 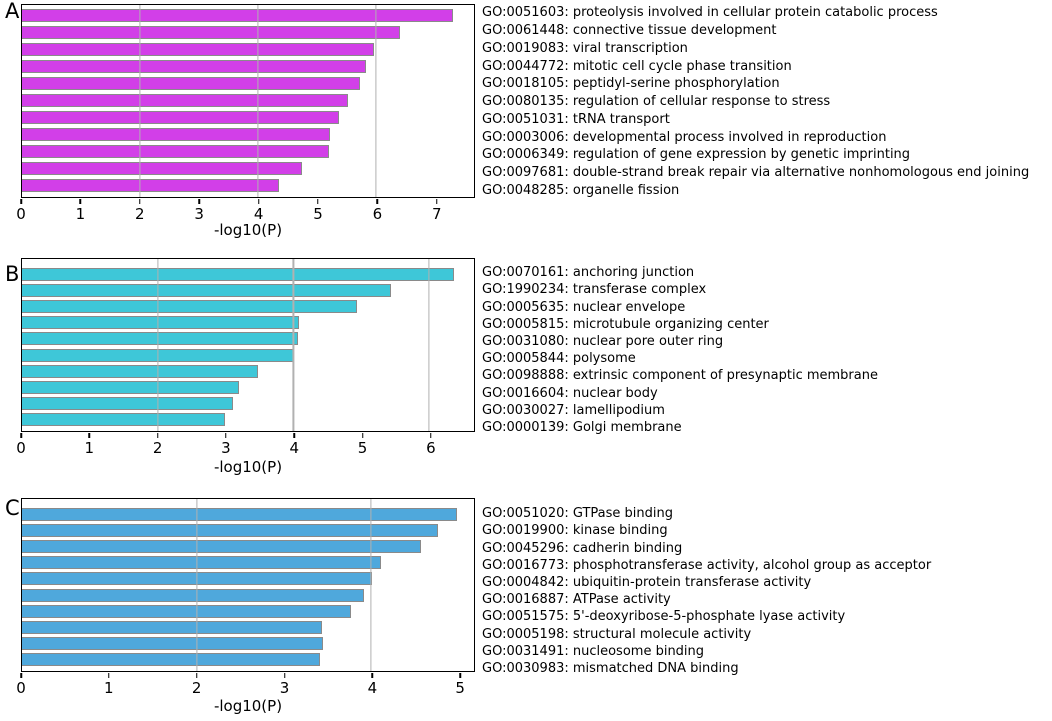 What do you see at coordinates (582, 548) in the screenshot?
I see `go-term-label: GO:0045296: cadherin binding` at bounding box center [582, 548].